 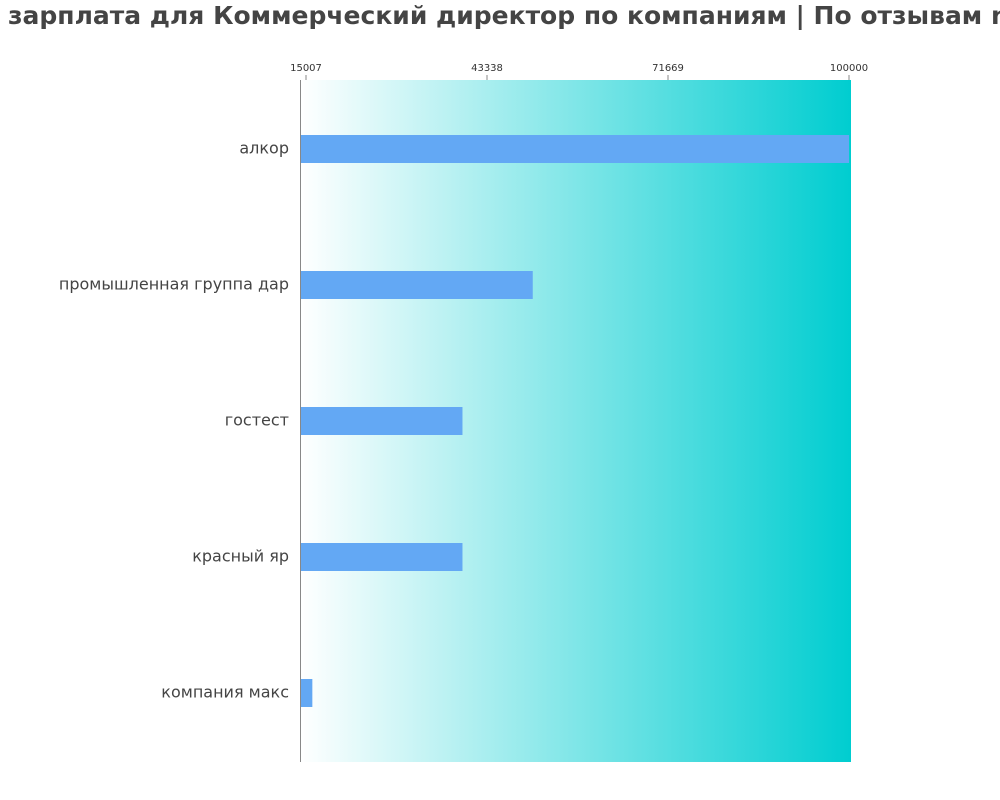 I want to click on category-label: гостест, so click(x=257, y=420).